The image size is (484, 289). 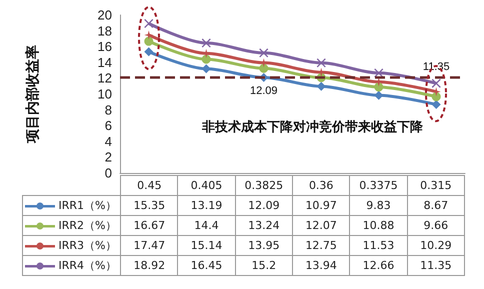 I want to click on y-tick-label: 20, so click(x=105, y=15).